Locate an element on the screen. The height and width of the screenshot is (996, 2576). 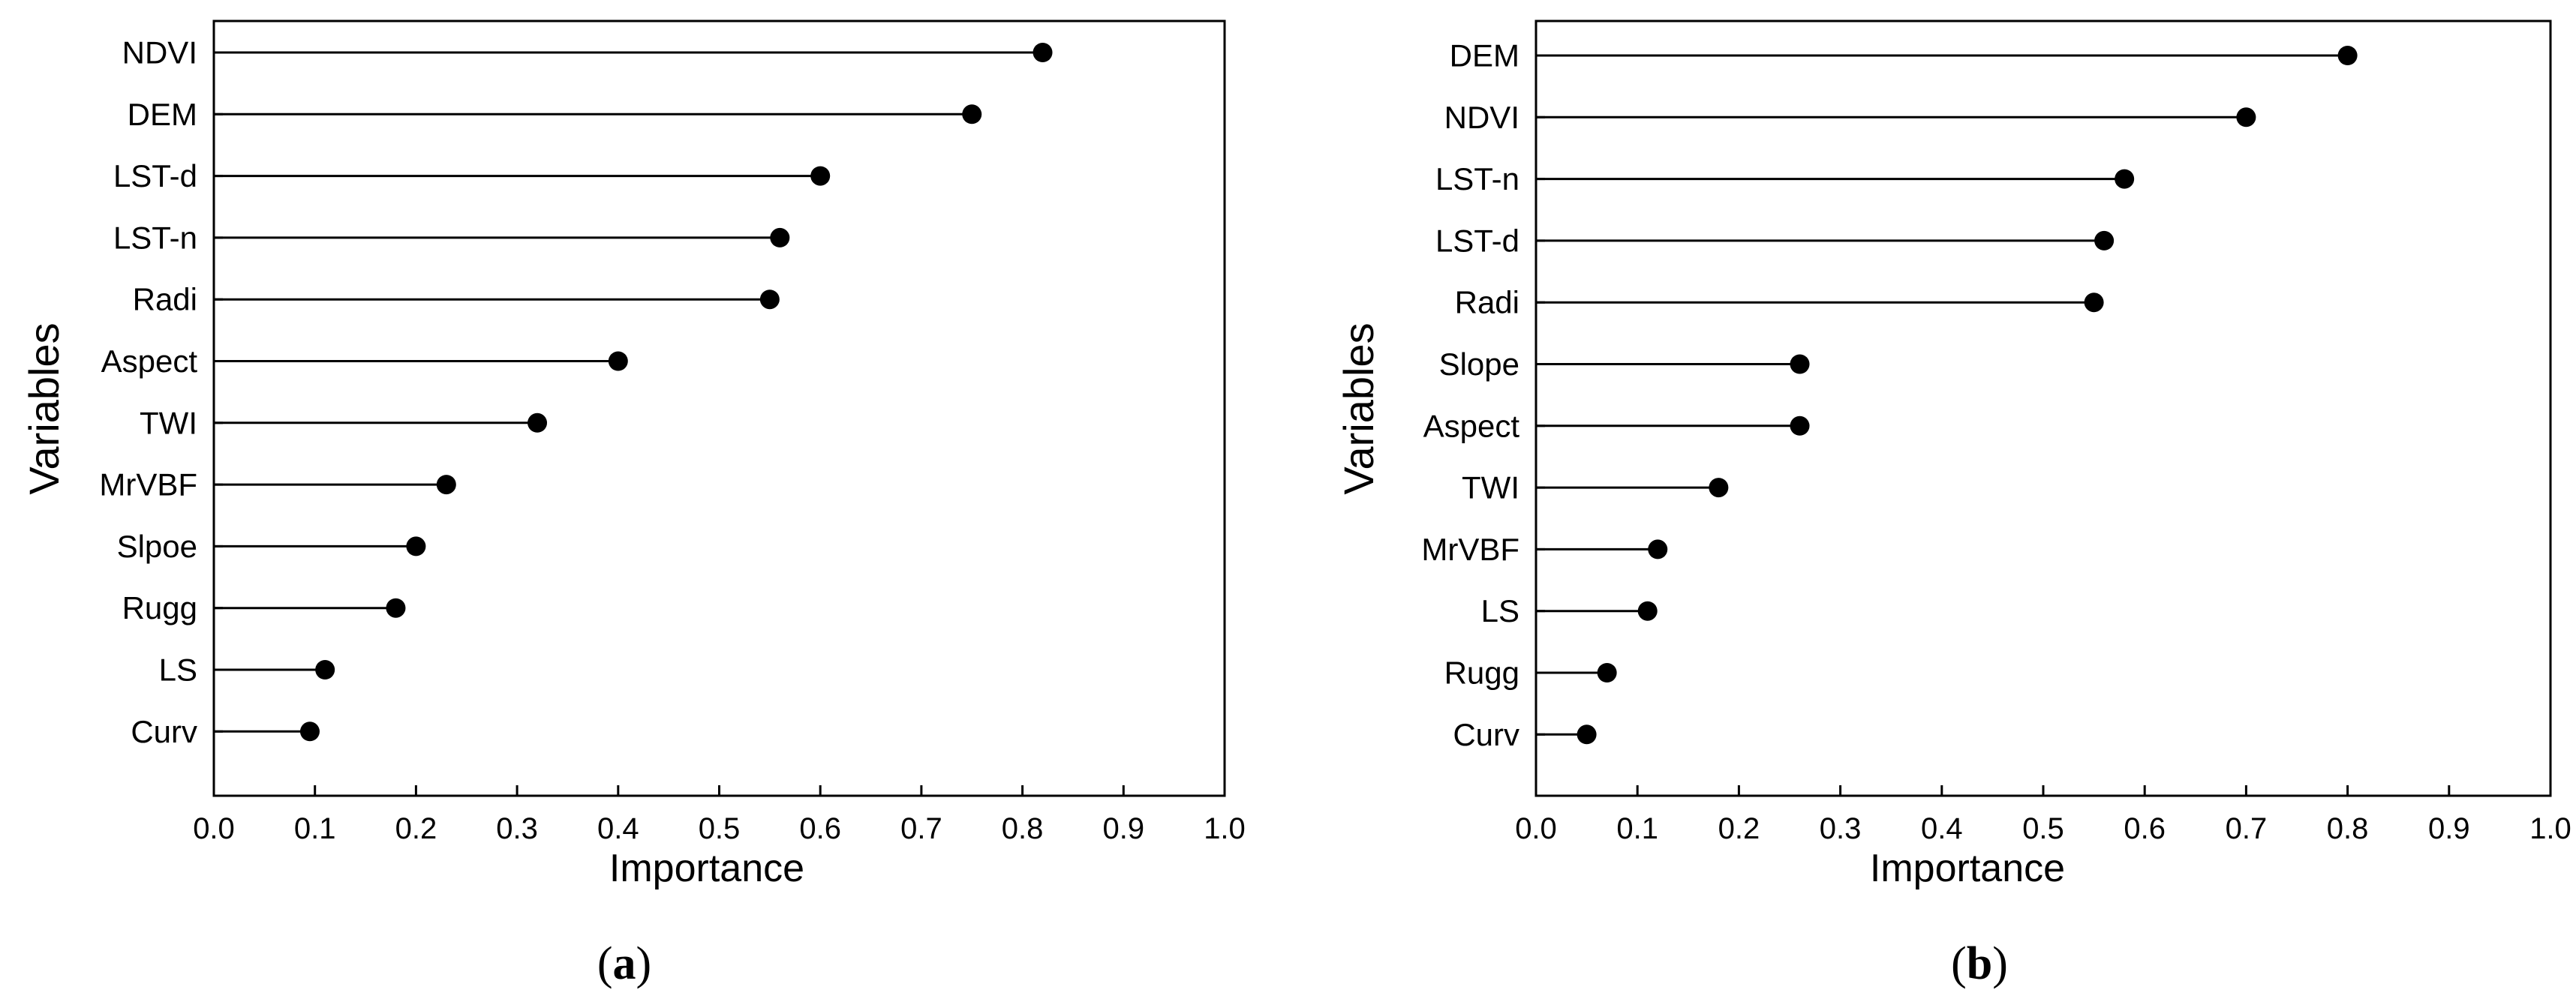
panel-a-dot-rugg is located at coordinates (396, 608).